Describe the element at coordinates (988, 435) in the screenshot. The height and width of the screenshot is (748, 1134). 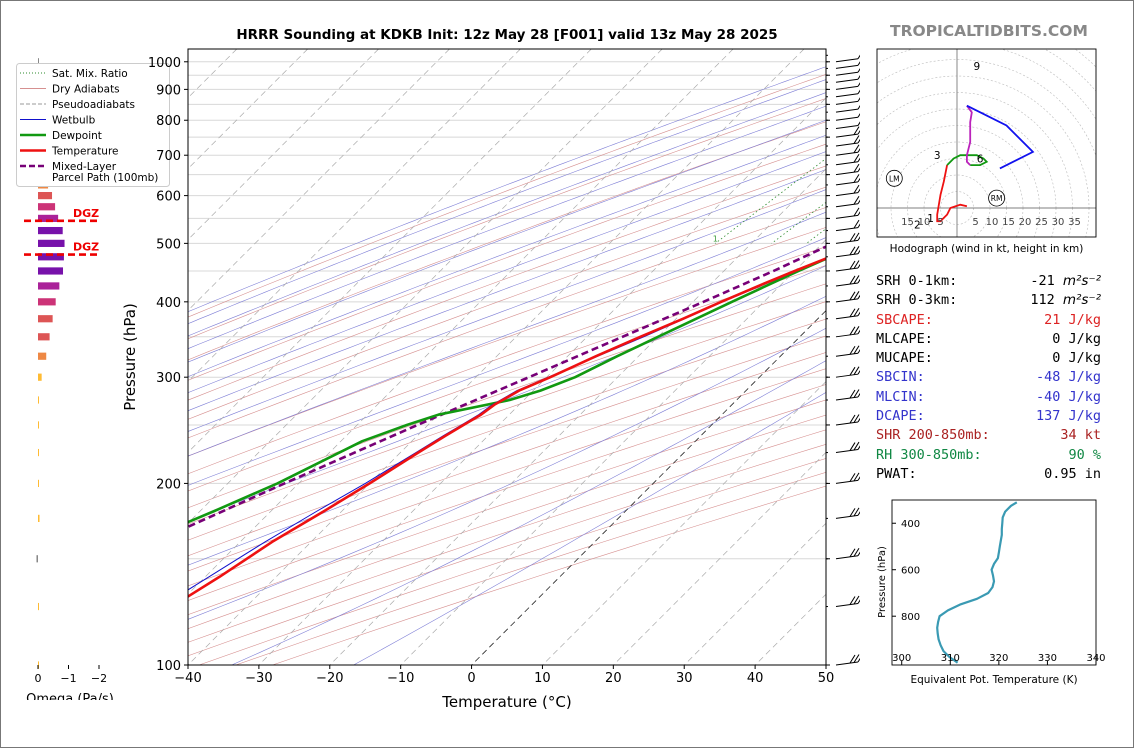
I see `stat-row: SHR 200-850mb: 34 kt` at that location.